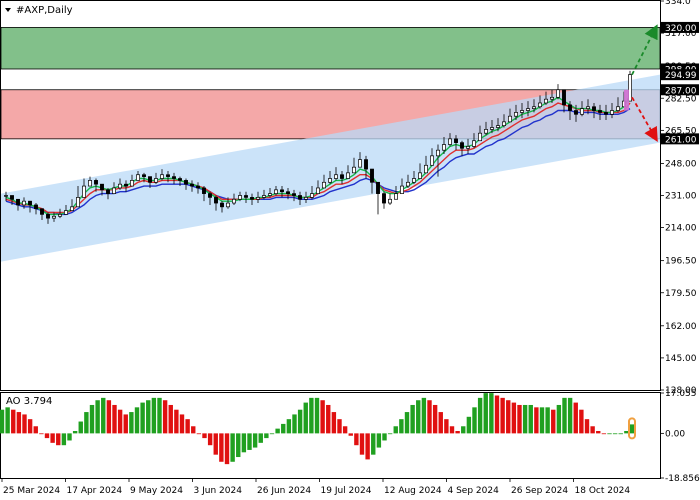 Image resolution: width=700 pixels, height=500 pixels. Describe the element at coordinates (8, 10) in the screenshot. I see `chevron-down-icon` at that location.